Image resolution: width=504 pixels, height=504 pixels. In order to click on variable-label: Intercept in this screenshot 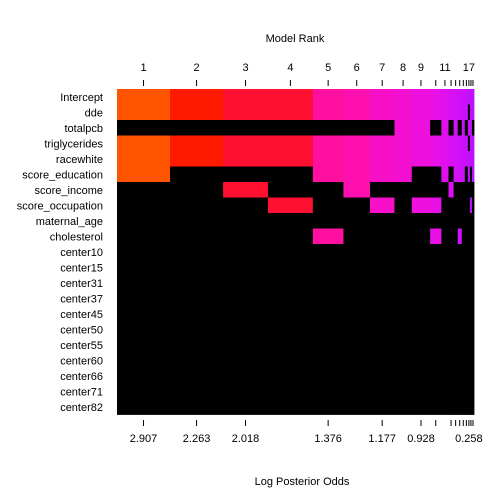, I will do `click(81, 98)`.